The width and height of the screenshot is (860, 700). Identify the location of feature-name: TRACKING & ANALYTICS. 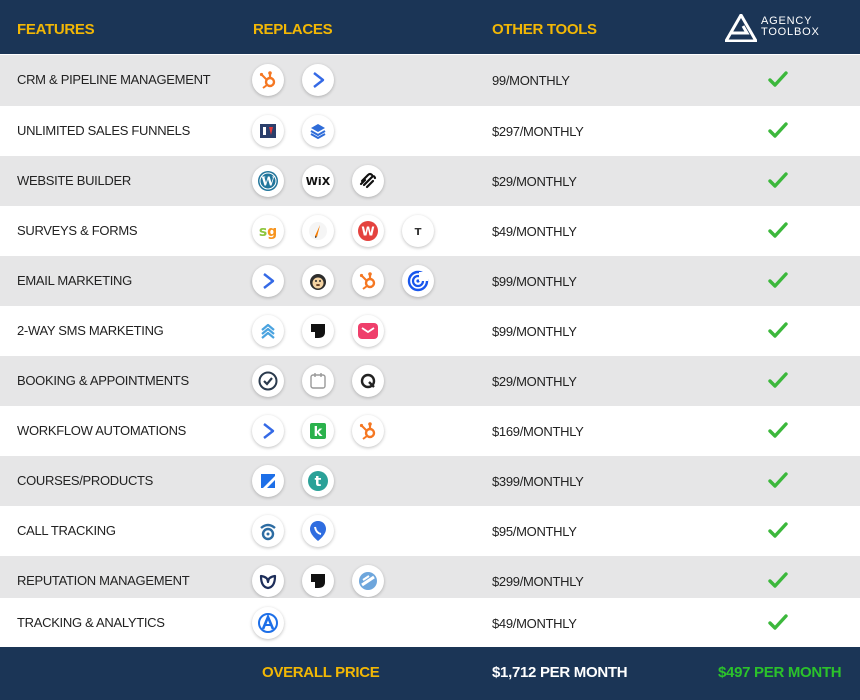
(91, 622).